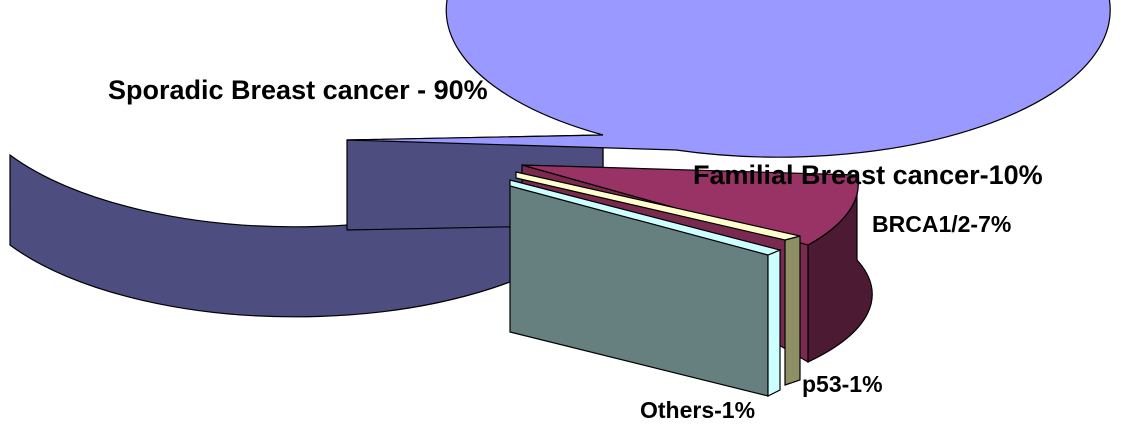 The image size is (1145, 432). I want to click on pie-slice-others, so click(645, 217).